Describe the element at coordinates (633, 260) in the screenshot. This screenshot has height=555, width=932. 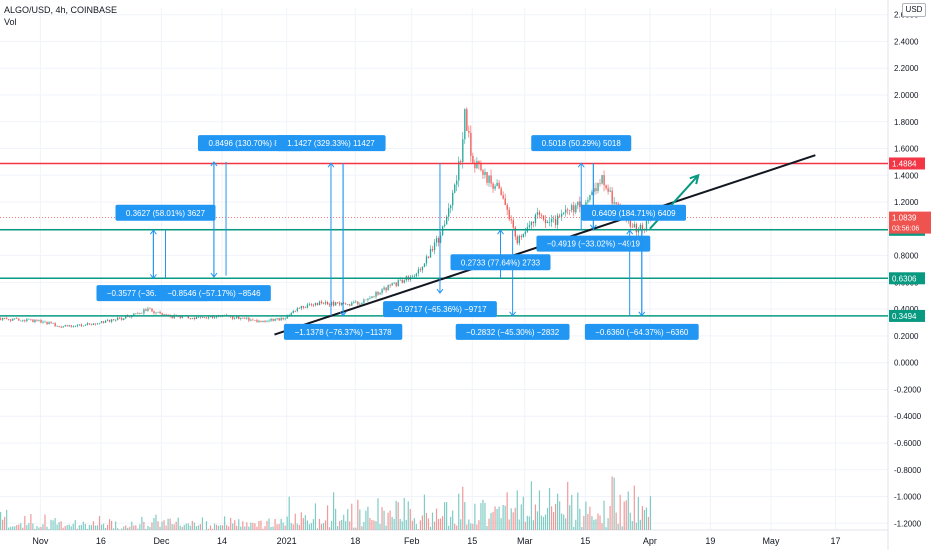
I see `measurement: 0.6409 (184.71%) 6409` at that location.